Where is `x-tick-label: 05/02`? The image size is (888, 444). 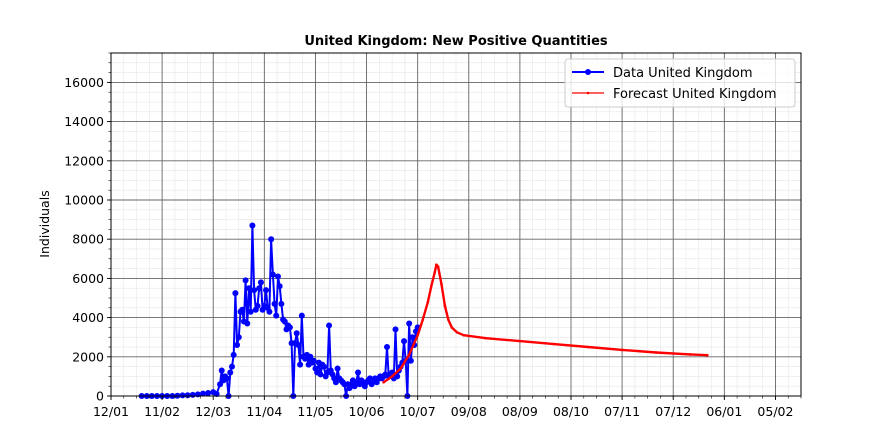
x-tick-label: 05/02 is located at coordinates (775, 411).